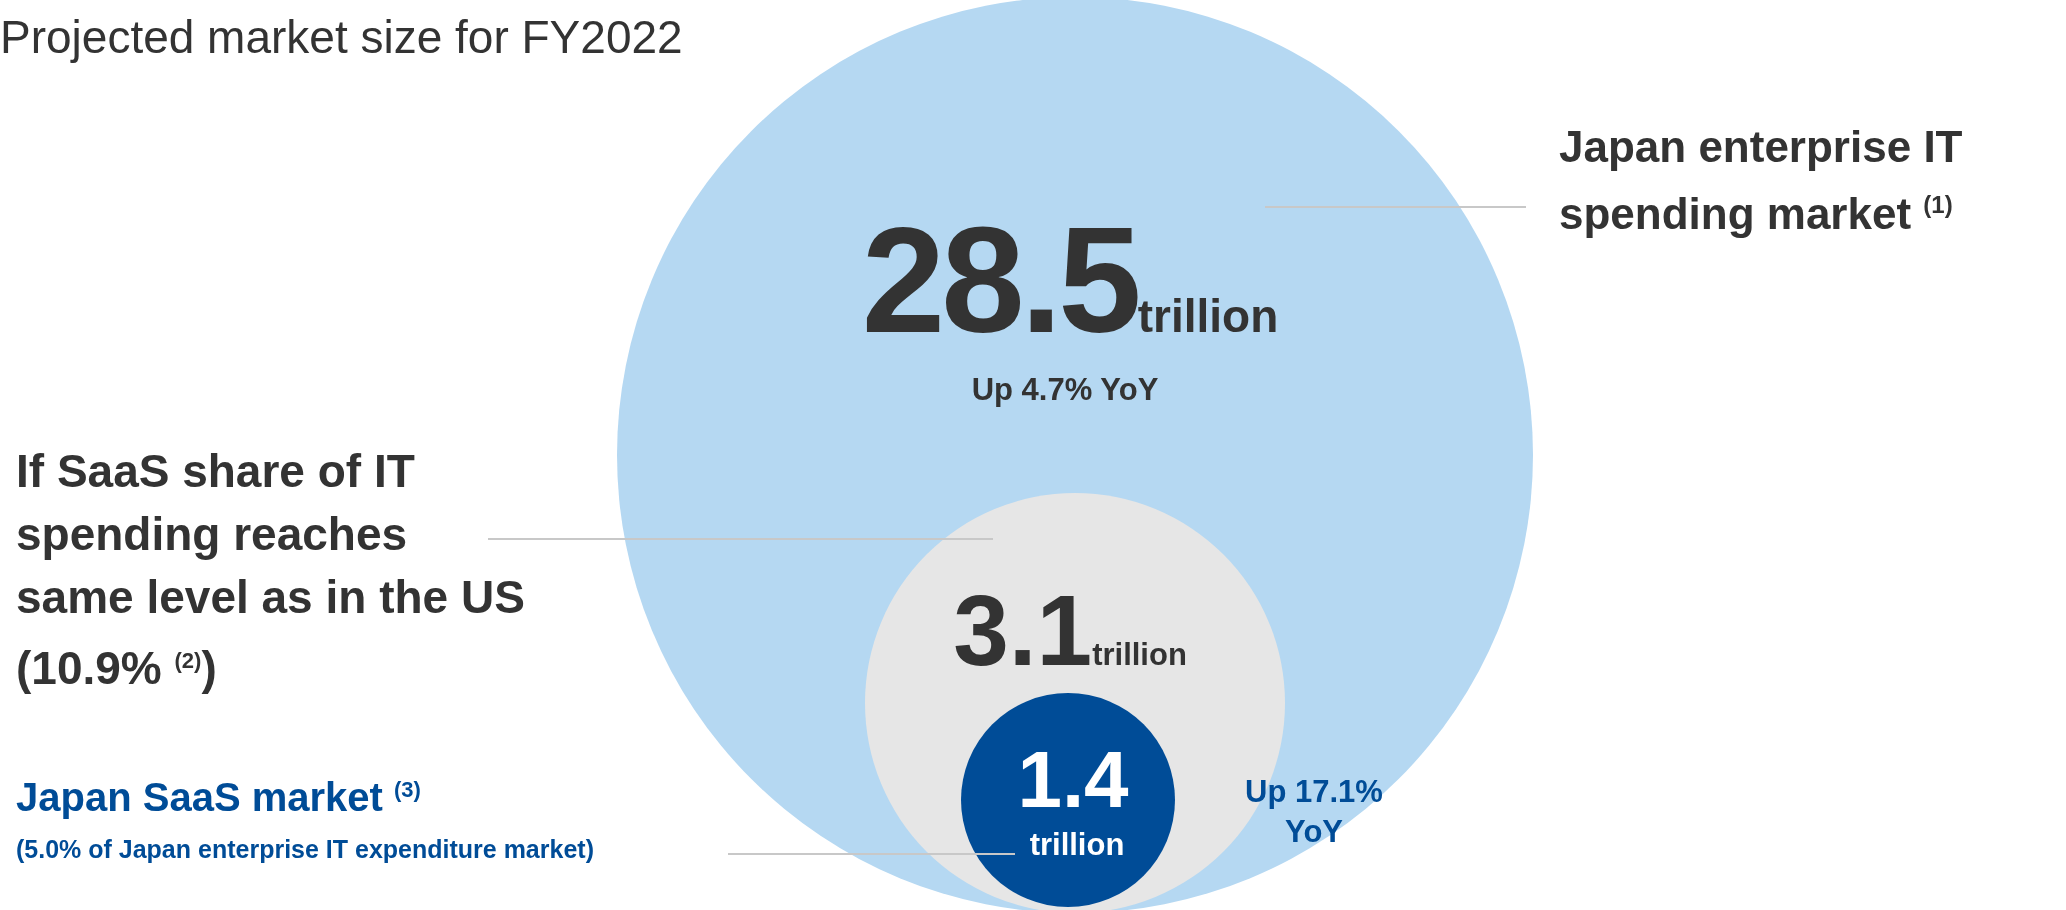 The width and height of the screenshot is (2066, 910). What do you see at coordinates (341, 37) in the screenshot?
I see `text: Projected market size for FY2022` at bounding box center [341, 37].